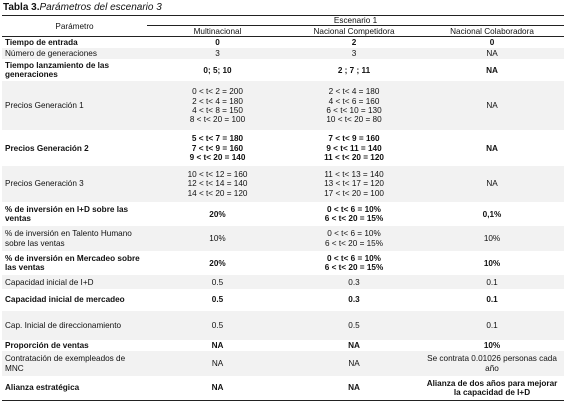 The height and width of the screenshot is (403, 566). I want to click on column-header-parameter: Parámetro, so click(74, 26).